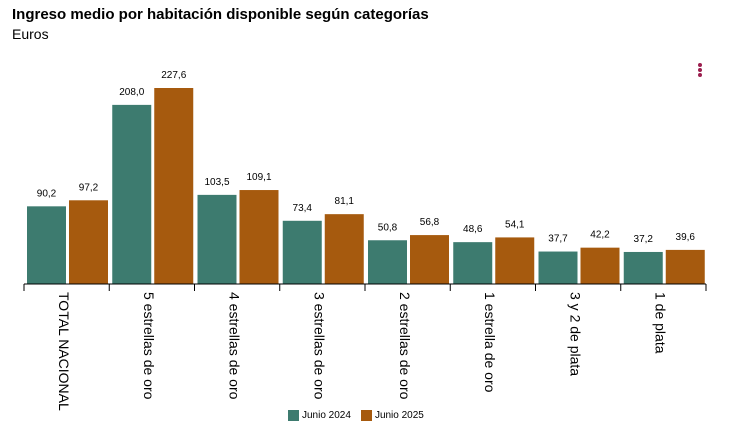  I want to click on category-label-1-de-plata: 1 de plata, so click(661, 323).